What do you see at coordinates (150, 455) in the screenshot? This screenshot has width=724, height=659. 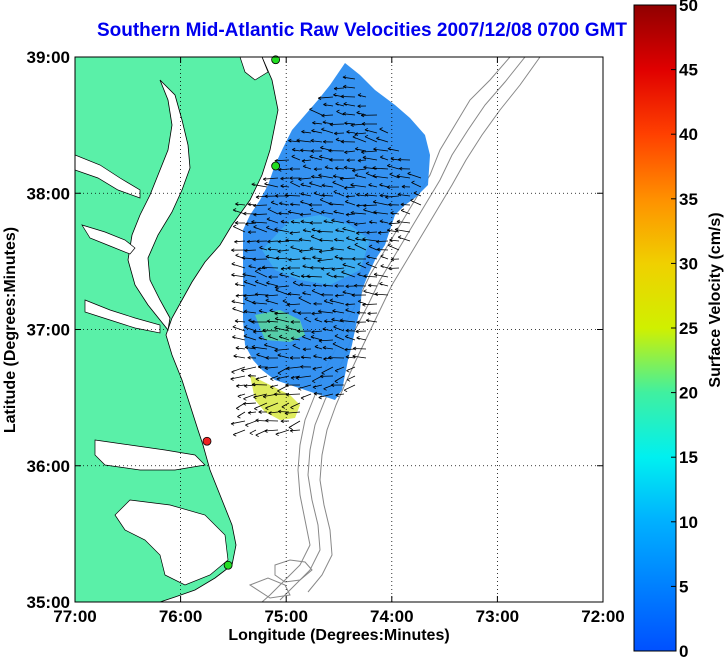 I see `albemarle-sound` at bounding box center [150, 455].